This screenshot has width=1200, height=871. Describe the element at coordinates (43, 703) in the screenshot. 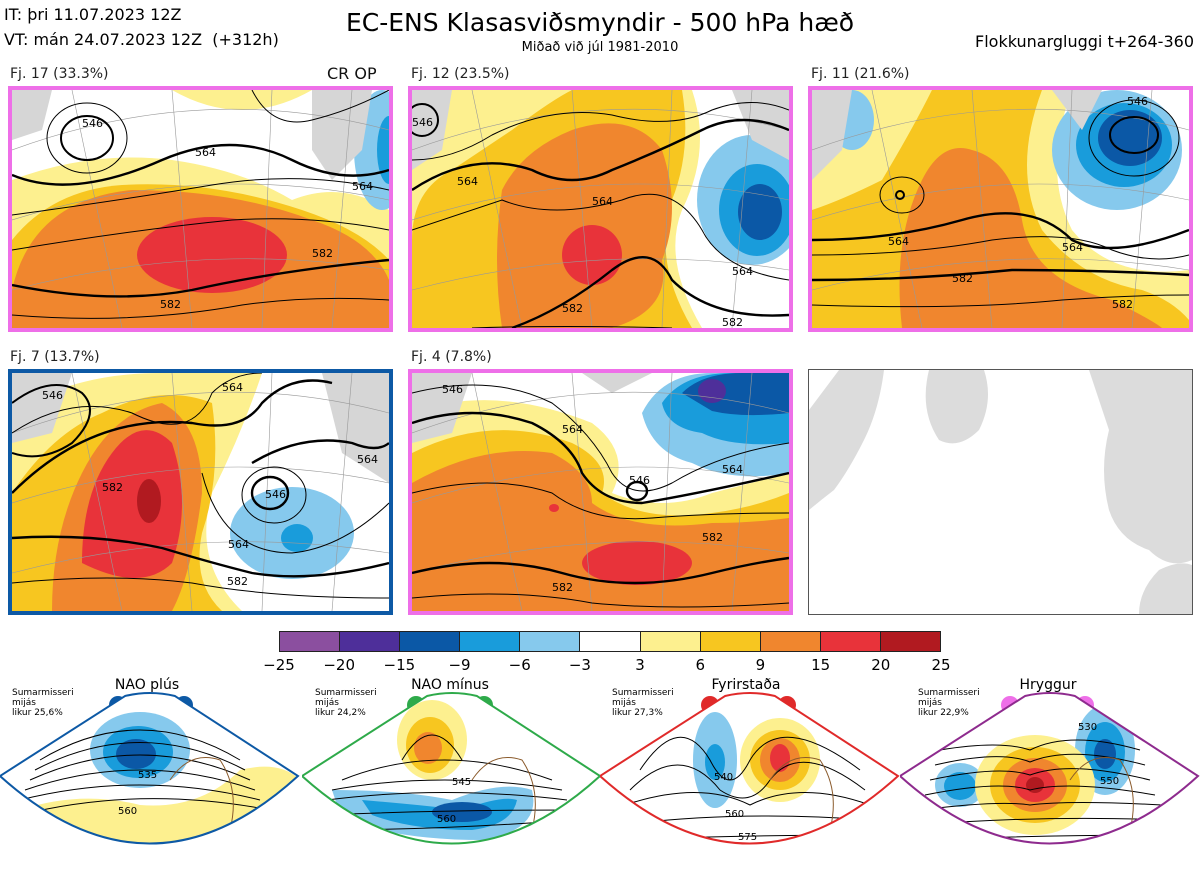

I see `regime-note: Sumarmisseri mijás likur 25,6%` at that location.